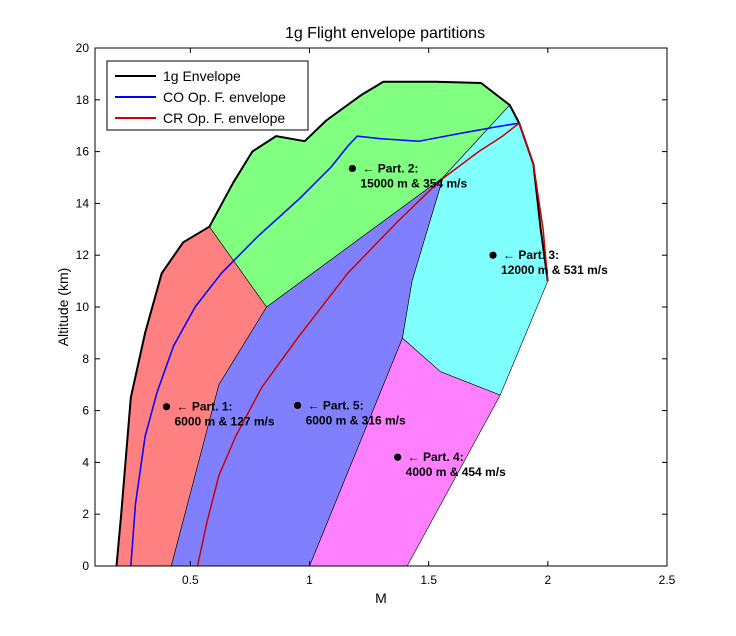 This screenshot has height=636, width=736. Describe the element at coordinates (205, 407) in the screenshot. I see `partition-label-1: ← Part. 1:` at that location.